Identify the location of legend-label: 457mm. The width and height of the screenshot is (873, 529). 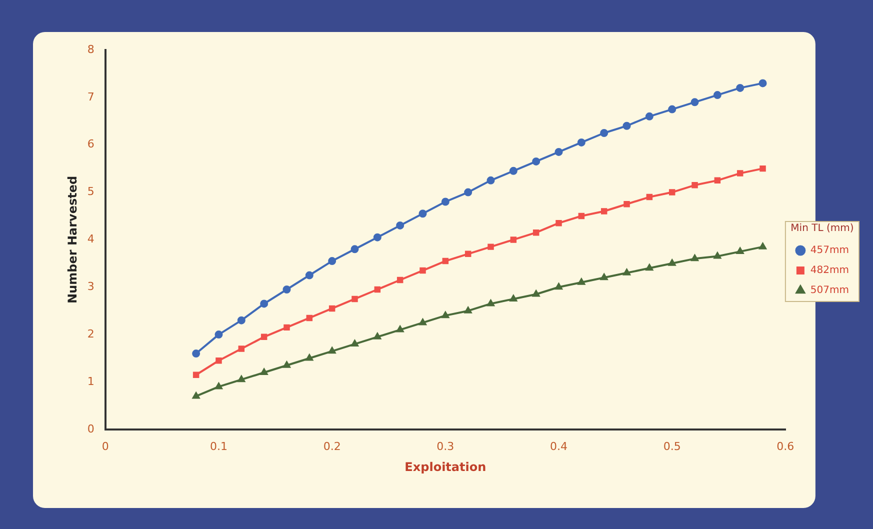
(830, 250).